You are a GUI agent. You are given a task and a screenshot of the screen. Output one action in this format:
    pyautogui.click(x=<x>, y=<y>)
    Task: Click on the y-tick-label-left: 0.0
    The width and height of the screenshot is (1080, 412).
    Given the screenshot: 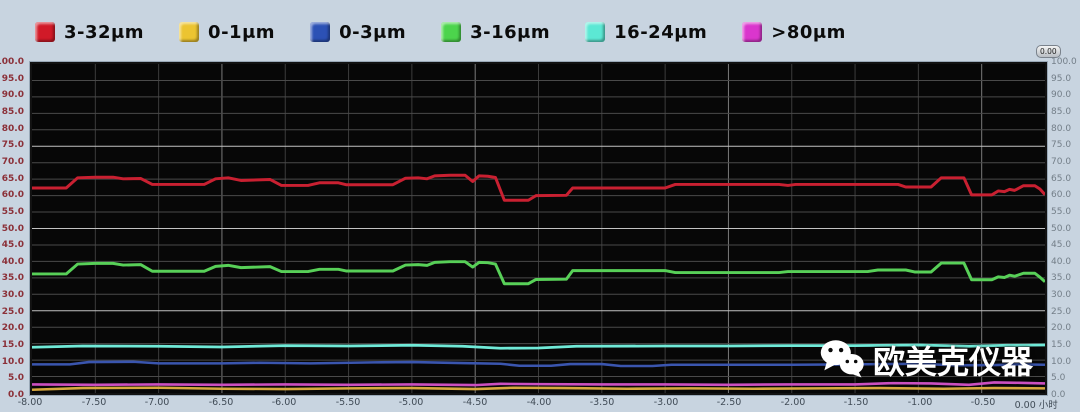 What is the action you would take?
    pyautogui.click(x=16, y=395)
    